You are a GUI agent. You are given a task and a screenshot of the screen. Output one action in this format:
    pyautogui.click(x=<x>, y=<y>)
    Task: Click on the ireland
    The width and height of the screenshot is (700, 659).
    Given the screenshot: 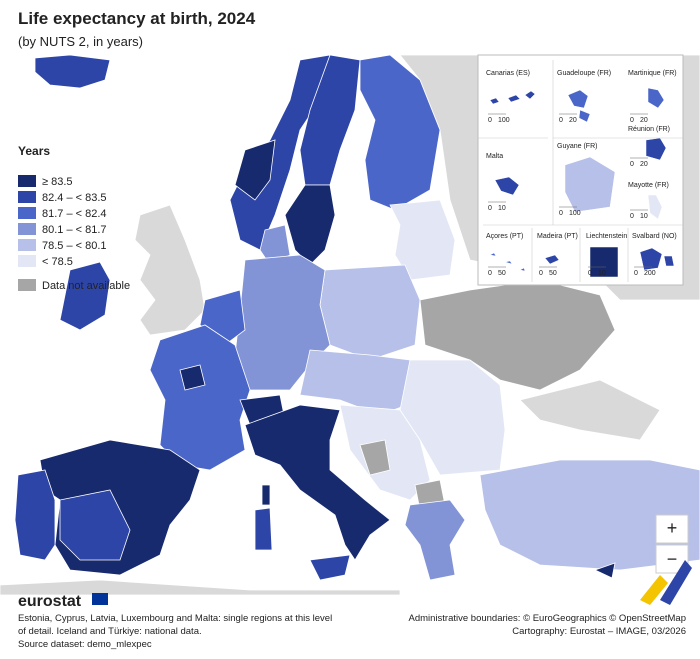 What is the action you would take?
    pyautogui.click(x=85, y=296)
    